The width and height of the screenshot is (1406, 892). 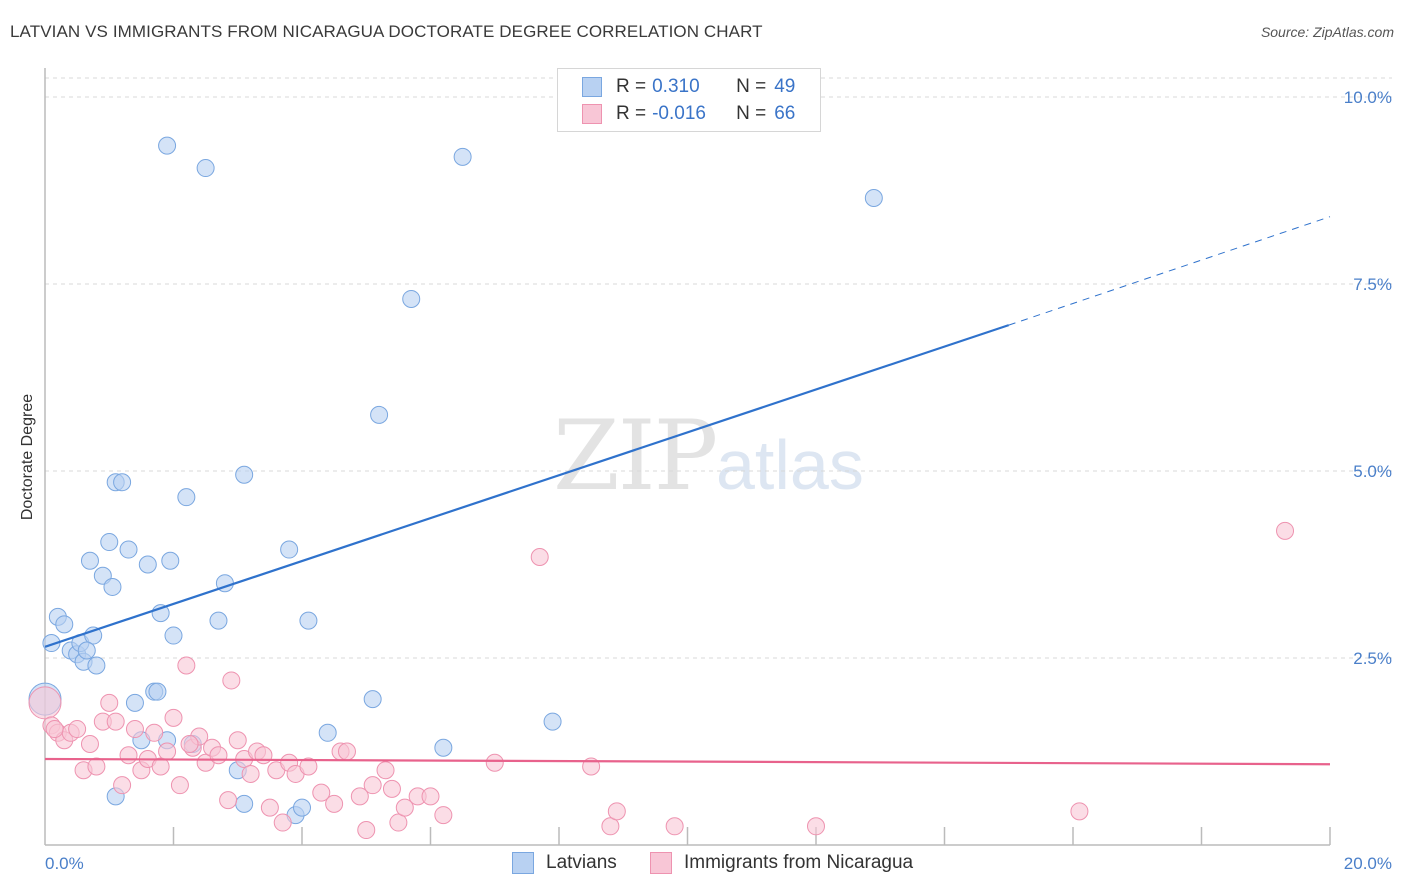 I want to click on legend-row-latvians: R = 0.310 N = 49, so click(x=688, y=87).